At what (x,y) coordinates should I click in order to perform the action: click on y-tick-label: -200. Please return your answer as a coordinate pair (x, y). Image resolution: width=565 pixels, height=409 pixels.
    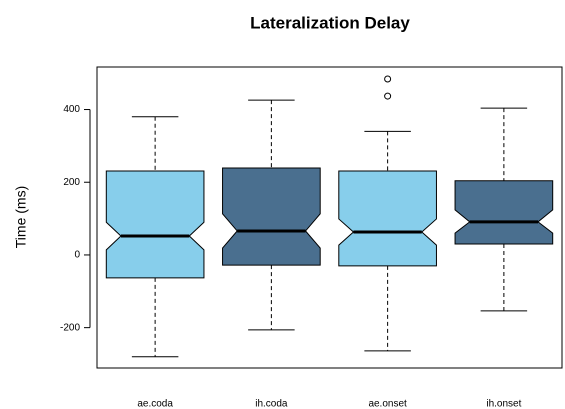
    Looking at the image, I should click on (70, 327).